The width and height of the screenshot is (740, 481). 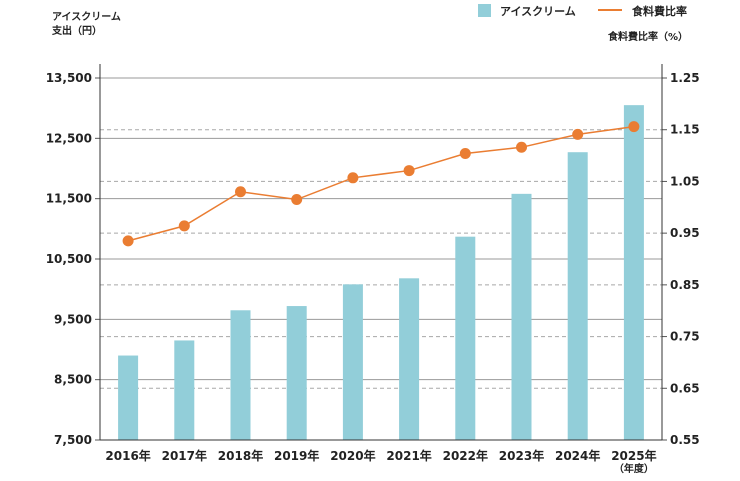 What do you see at coordinates (76, 30) in the screenshot?
I see `left-axis-title-line2: 支出（円）` at bounding box center [76, 30].